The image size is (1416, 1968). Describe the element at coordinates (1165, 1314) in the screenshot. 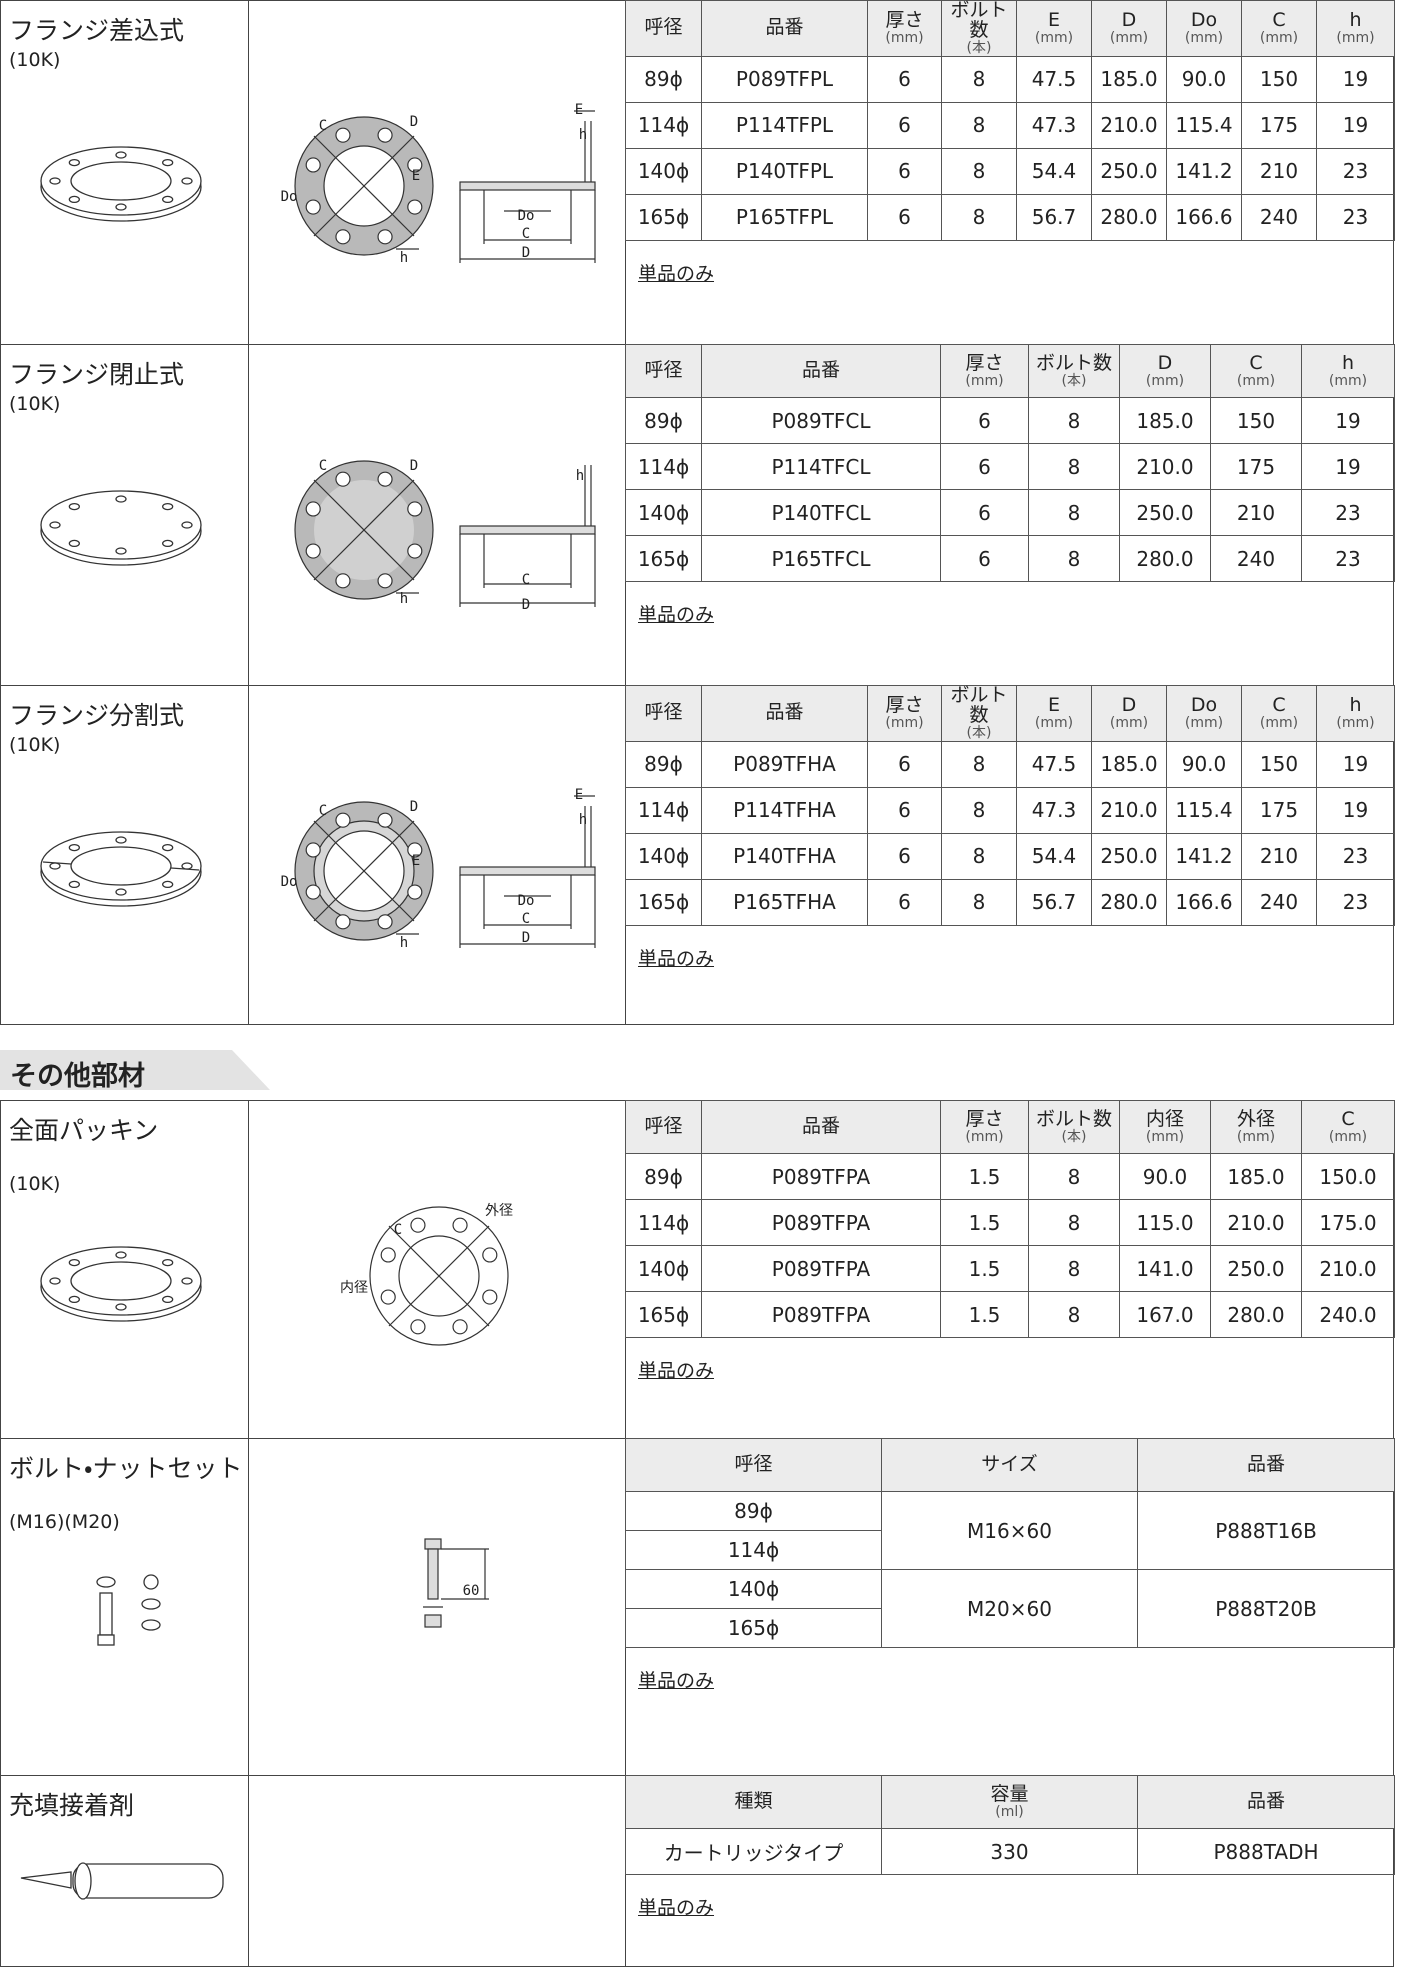

I see `data-cell: 167.0` at that location.